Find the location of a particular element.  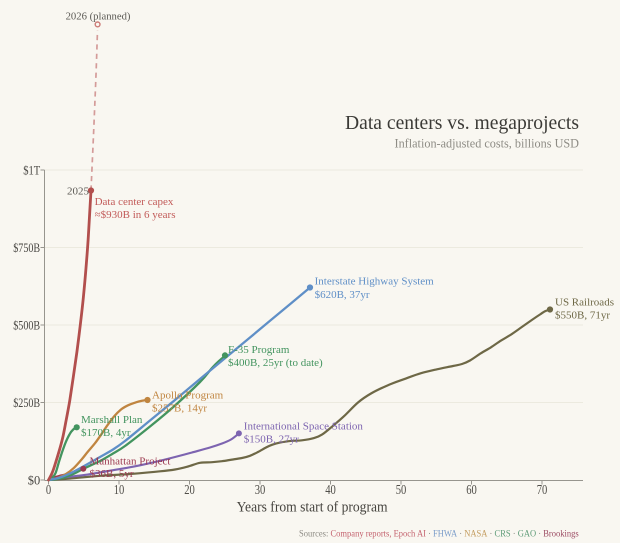

svg-text: ≈$930B in 6 years is located at coordinates (135, 215).